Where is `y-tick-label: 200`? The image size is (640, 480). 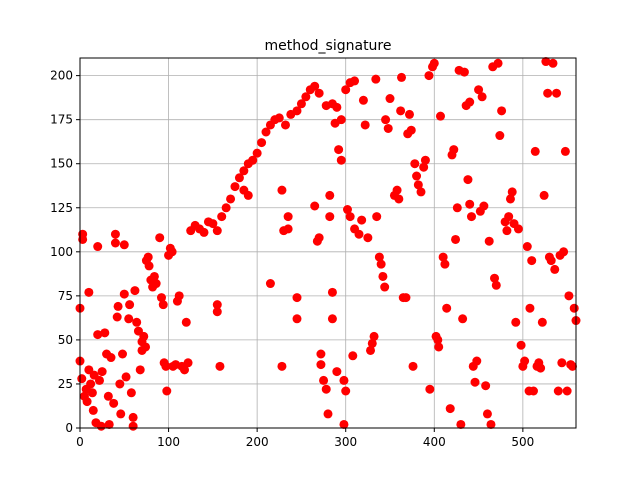
y-tick-label: 200 is located at coordinates (61, 76).